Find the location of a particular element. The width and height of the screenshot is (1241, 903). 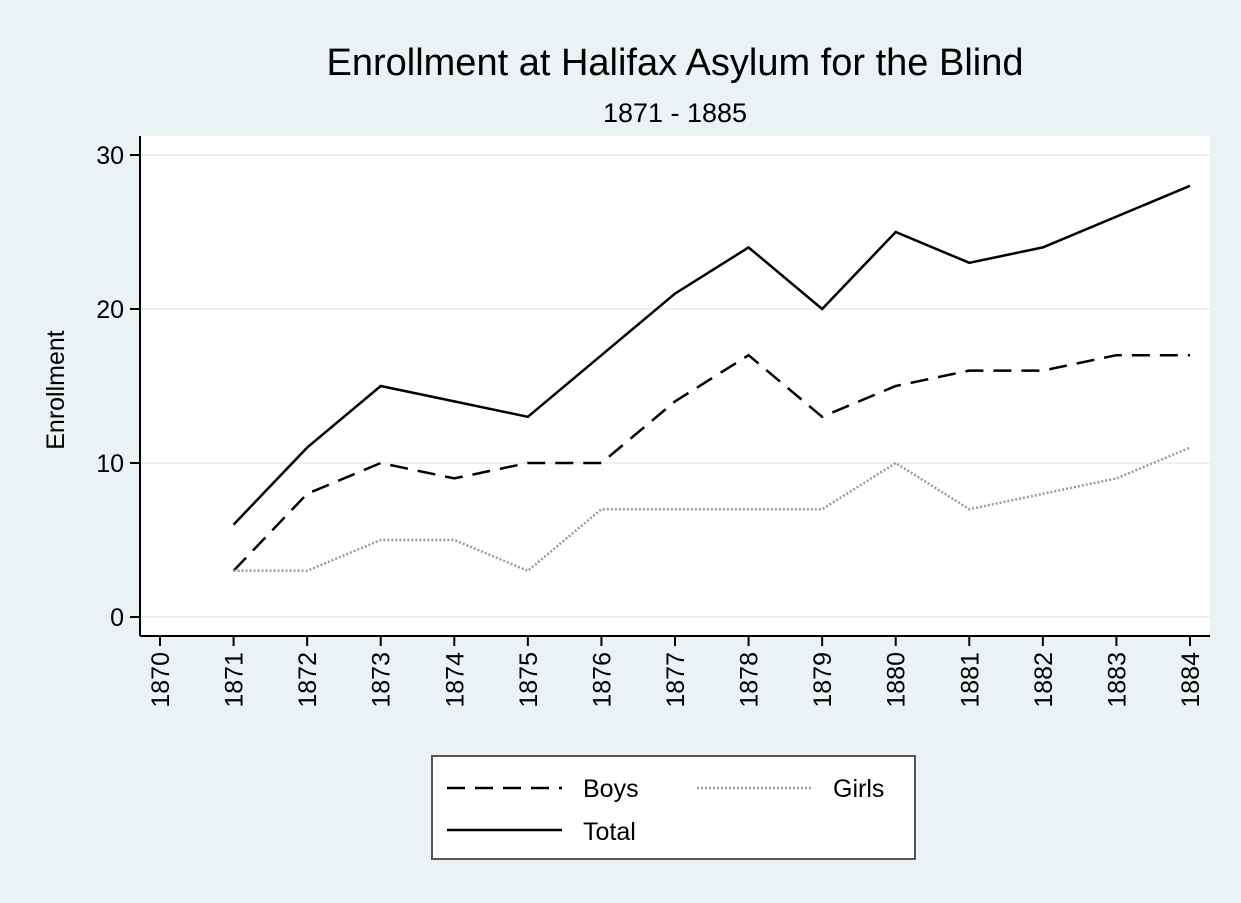

chart-subtitle: 1871 - 1885 is located at coordinates (675, 113).